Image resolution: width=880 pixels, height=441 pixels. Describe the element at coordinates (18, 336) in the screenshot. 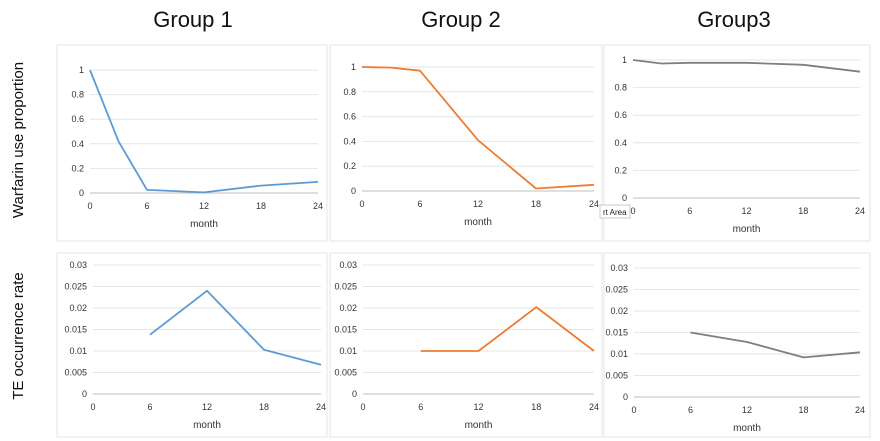

I see `row-label-te: TE occurrence rate` at that location.